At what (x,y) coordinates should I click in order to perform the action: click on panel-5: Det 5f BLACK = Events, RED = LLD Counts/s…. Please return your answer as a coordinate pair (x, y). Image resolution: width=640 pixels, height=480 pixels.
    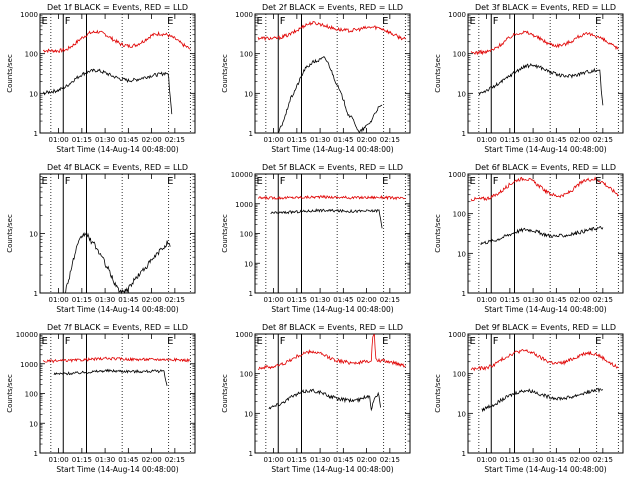
    Looking at the image, I should click on (316, 238).